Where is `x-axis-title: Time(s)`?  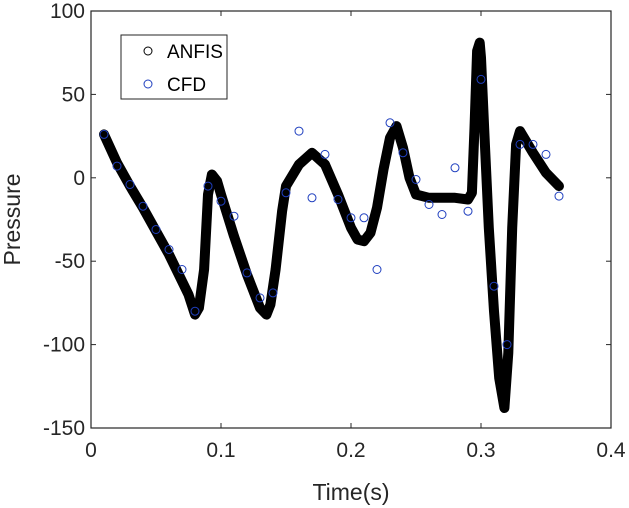 x-axis-title: Time(s) is located at coordinates (350, 492).